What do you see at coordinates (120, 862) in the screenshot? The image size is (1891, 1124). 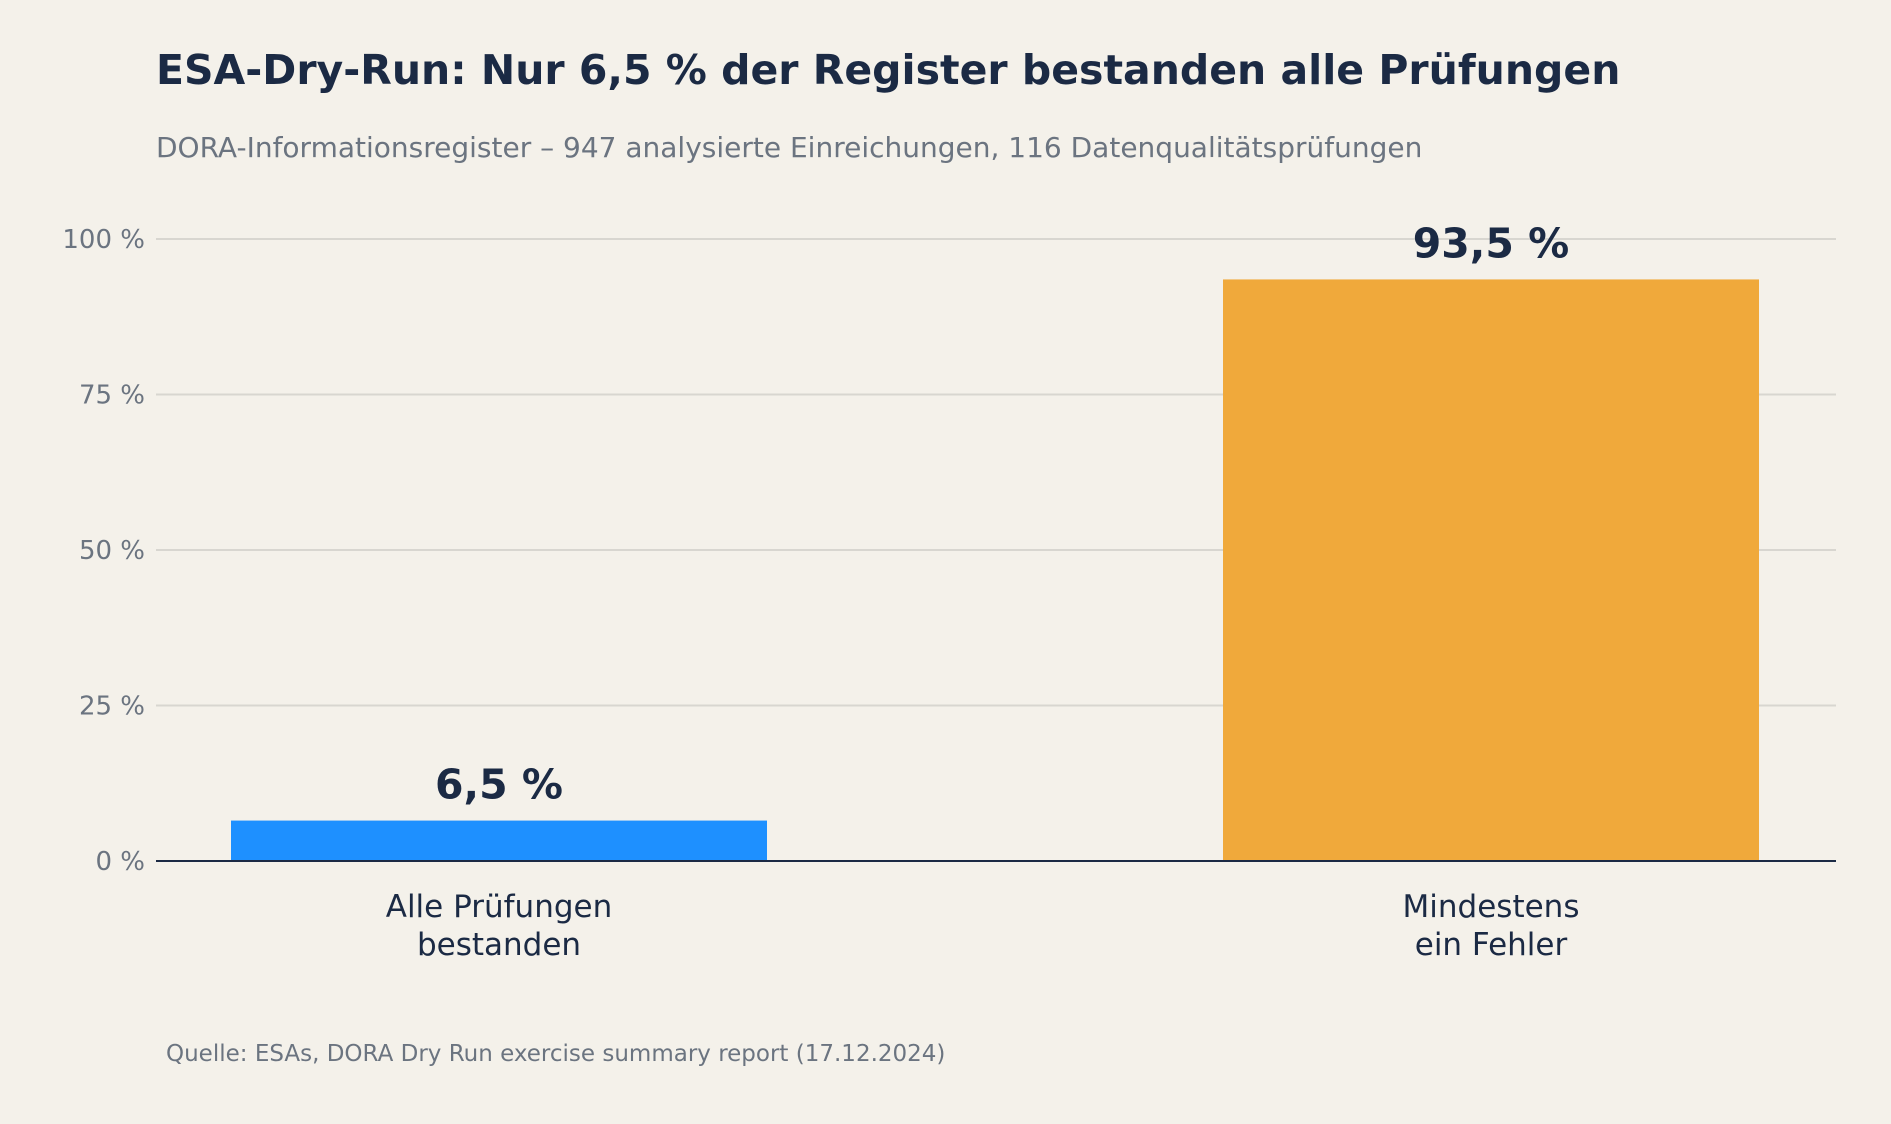 I see `y-tick-label: 0 %` at bounding box center [120, 862].